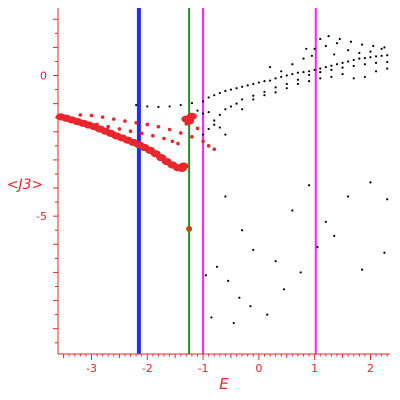  Describe the element at coordinates (25, 185) in the screenshot. I see `y-axis-label: <J3>` at that location.